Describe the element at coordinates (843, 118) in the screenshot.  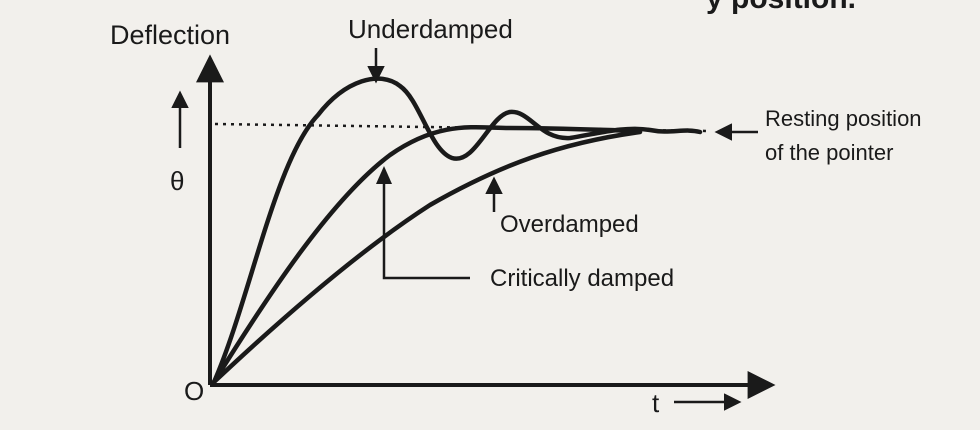
I see `resting-position-label-line1: Resting position` at that location.